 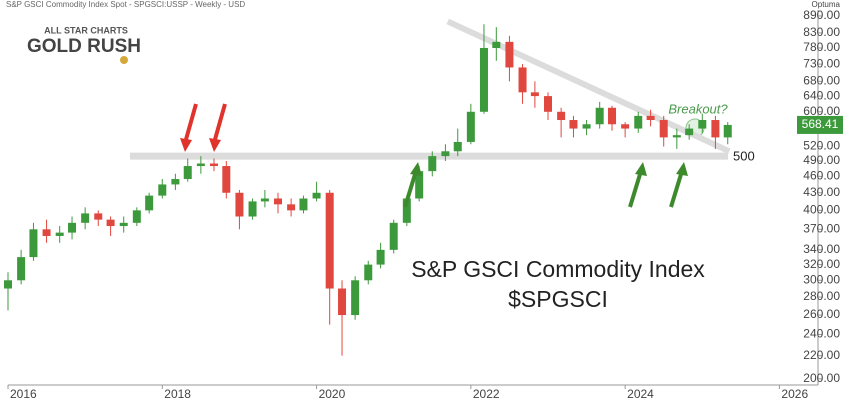 I want to click on last-price-label: 568.41, so click(x=820, y=124).